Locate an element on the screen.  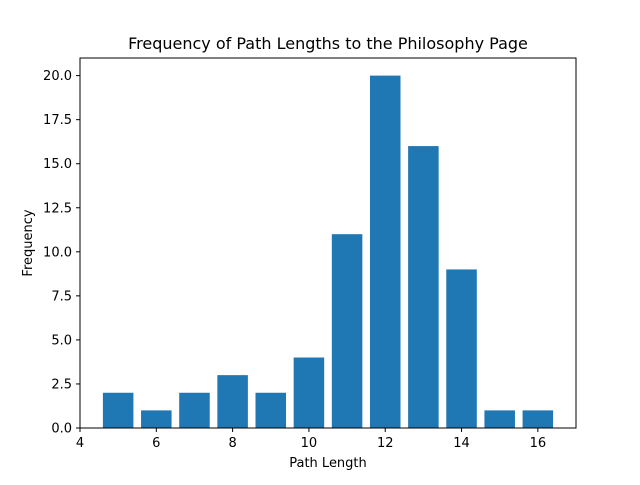
x-tick-label: 10 is located at coordinates (309, 443).